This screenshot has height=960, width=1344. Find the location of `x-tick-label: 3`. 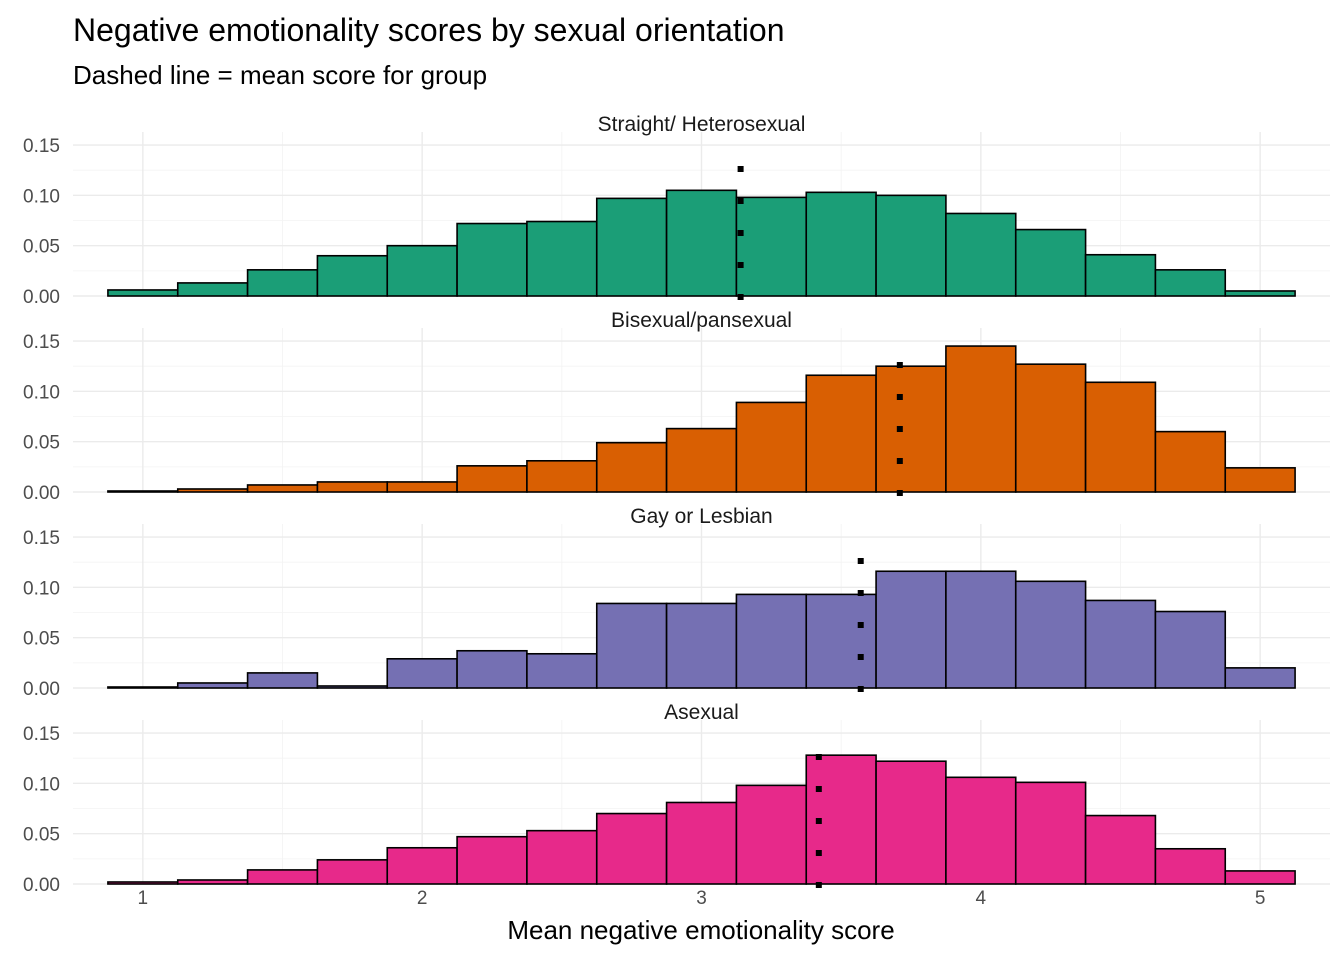

x-tick-label: 3 is located at coordinates (701, 898).